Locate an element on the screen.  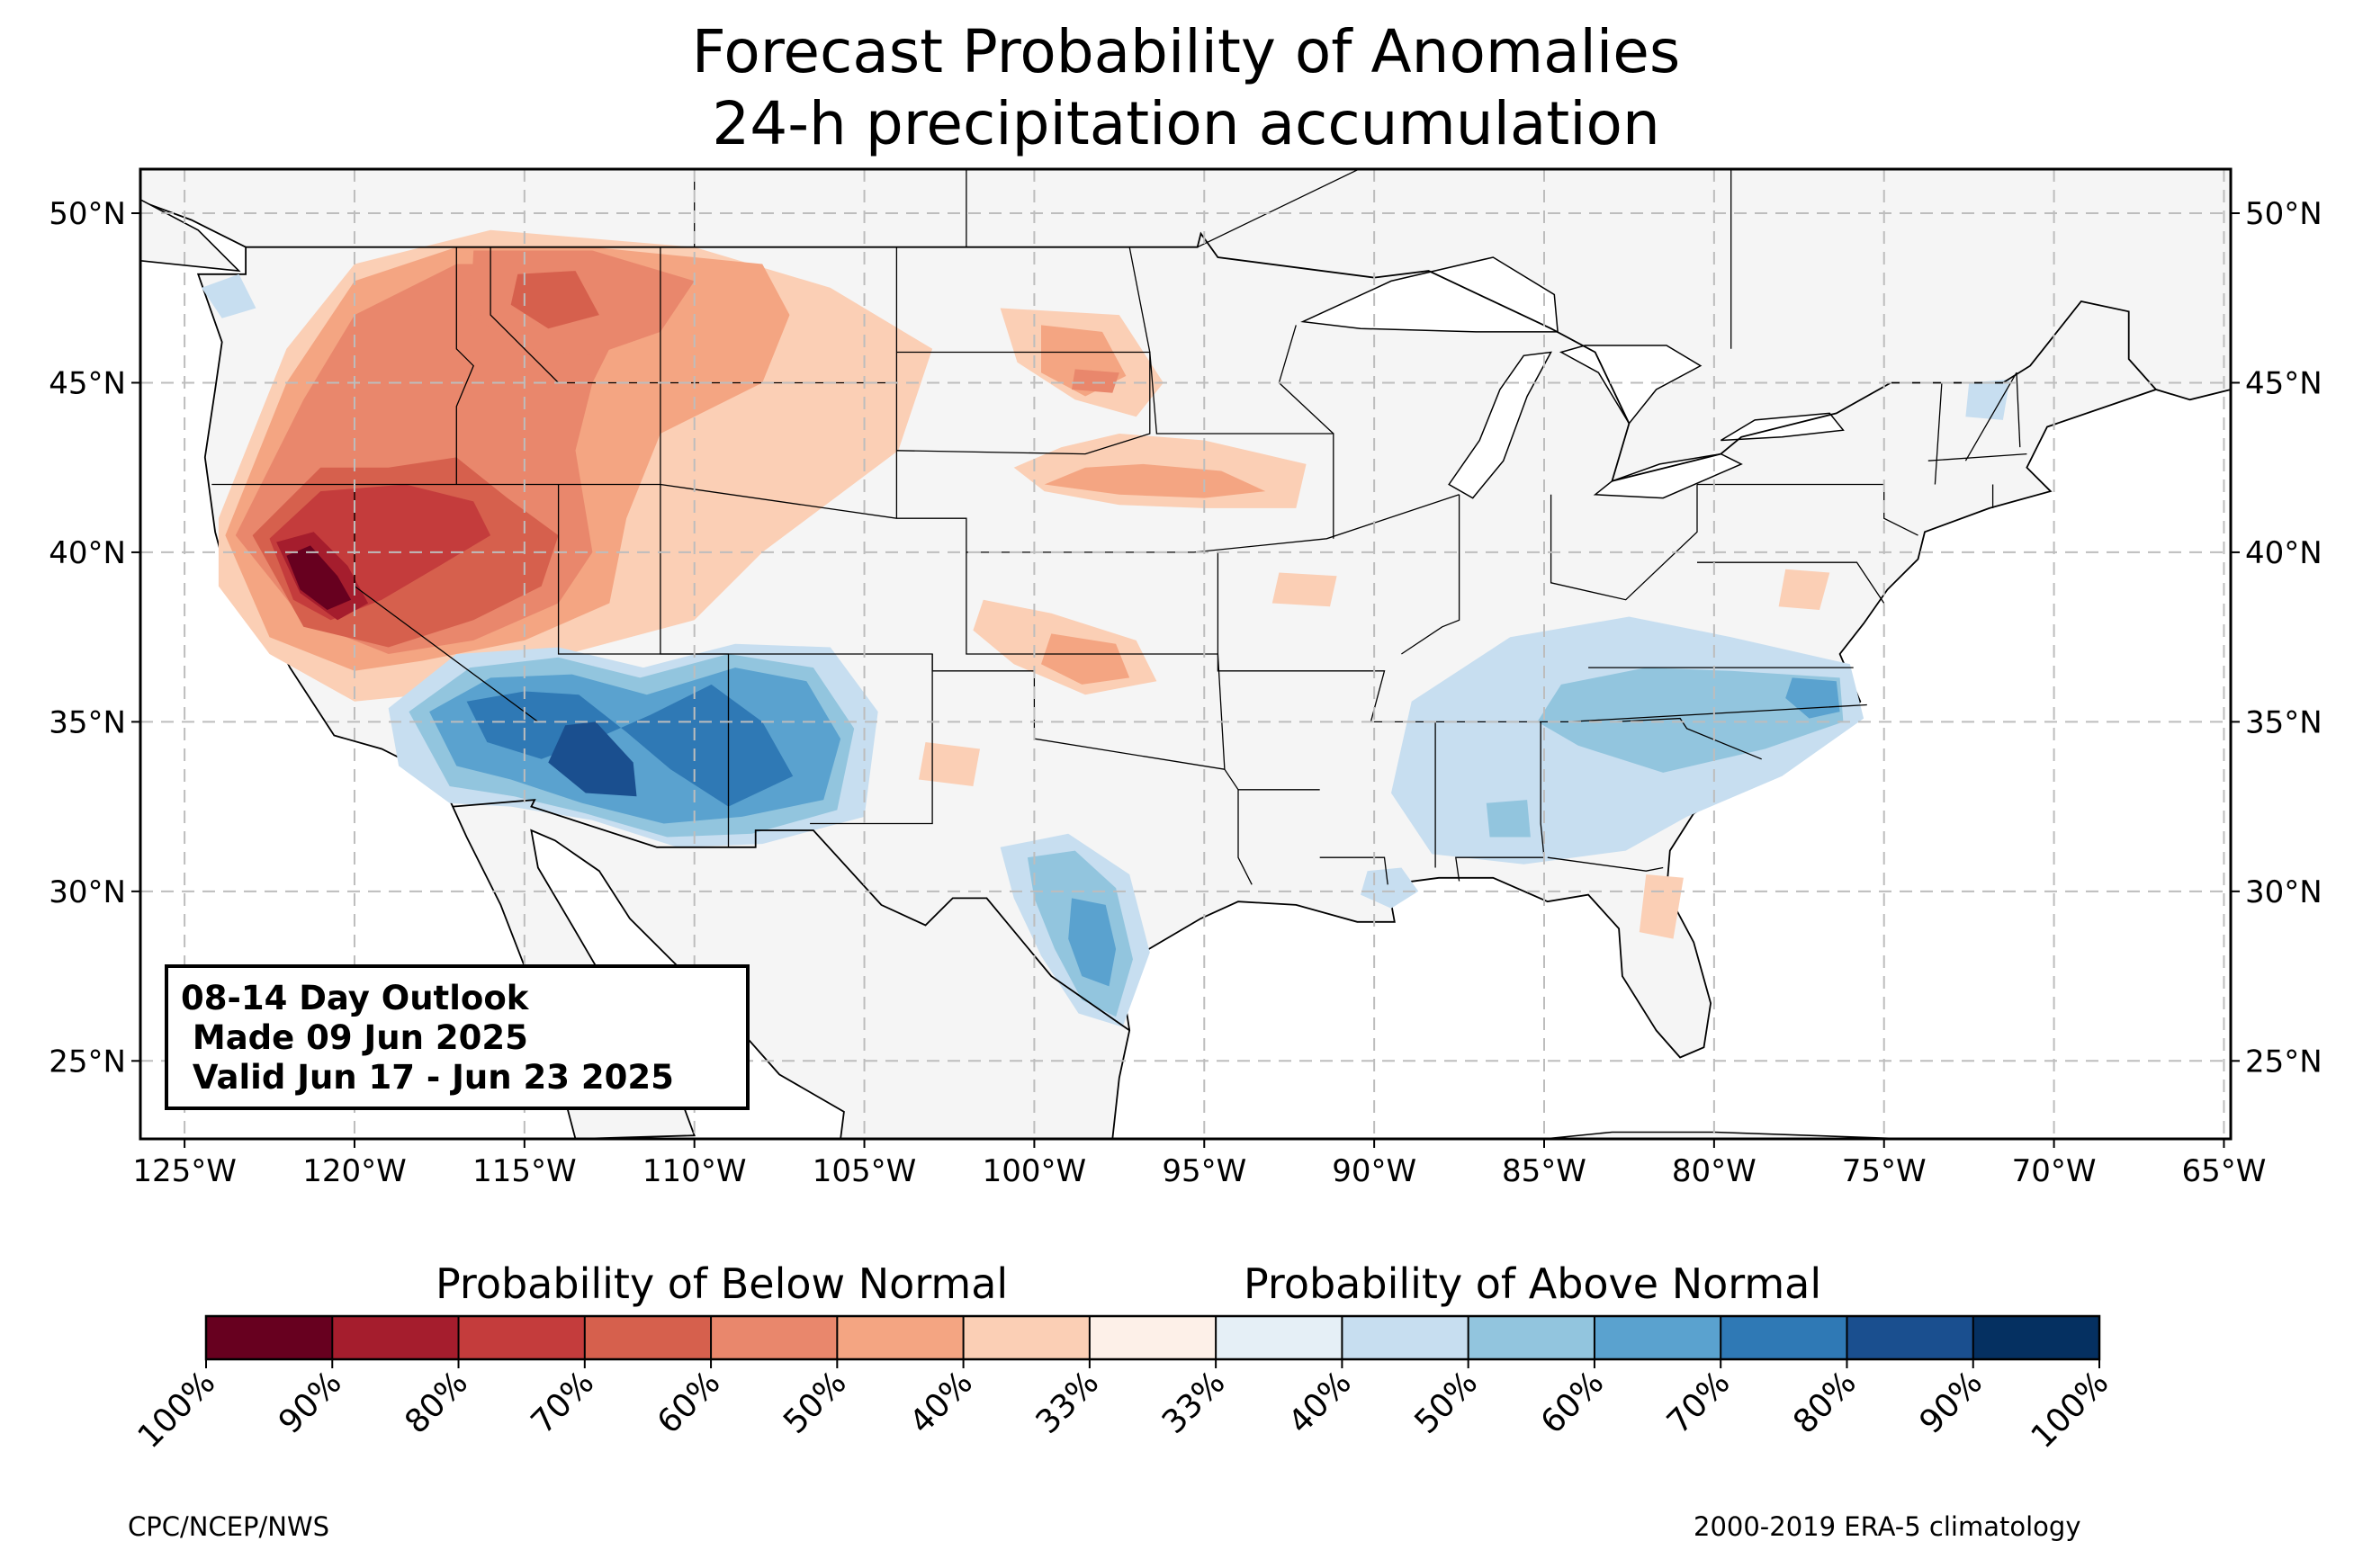
prob-region-below-70pct is located at coordinates (555, 300).